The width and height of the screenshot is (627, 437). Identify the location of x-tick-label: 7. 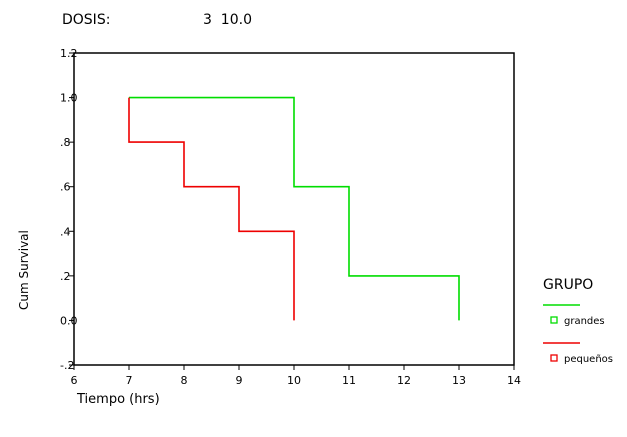
(129, 380).